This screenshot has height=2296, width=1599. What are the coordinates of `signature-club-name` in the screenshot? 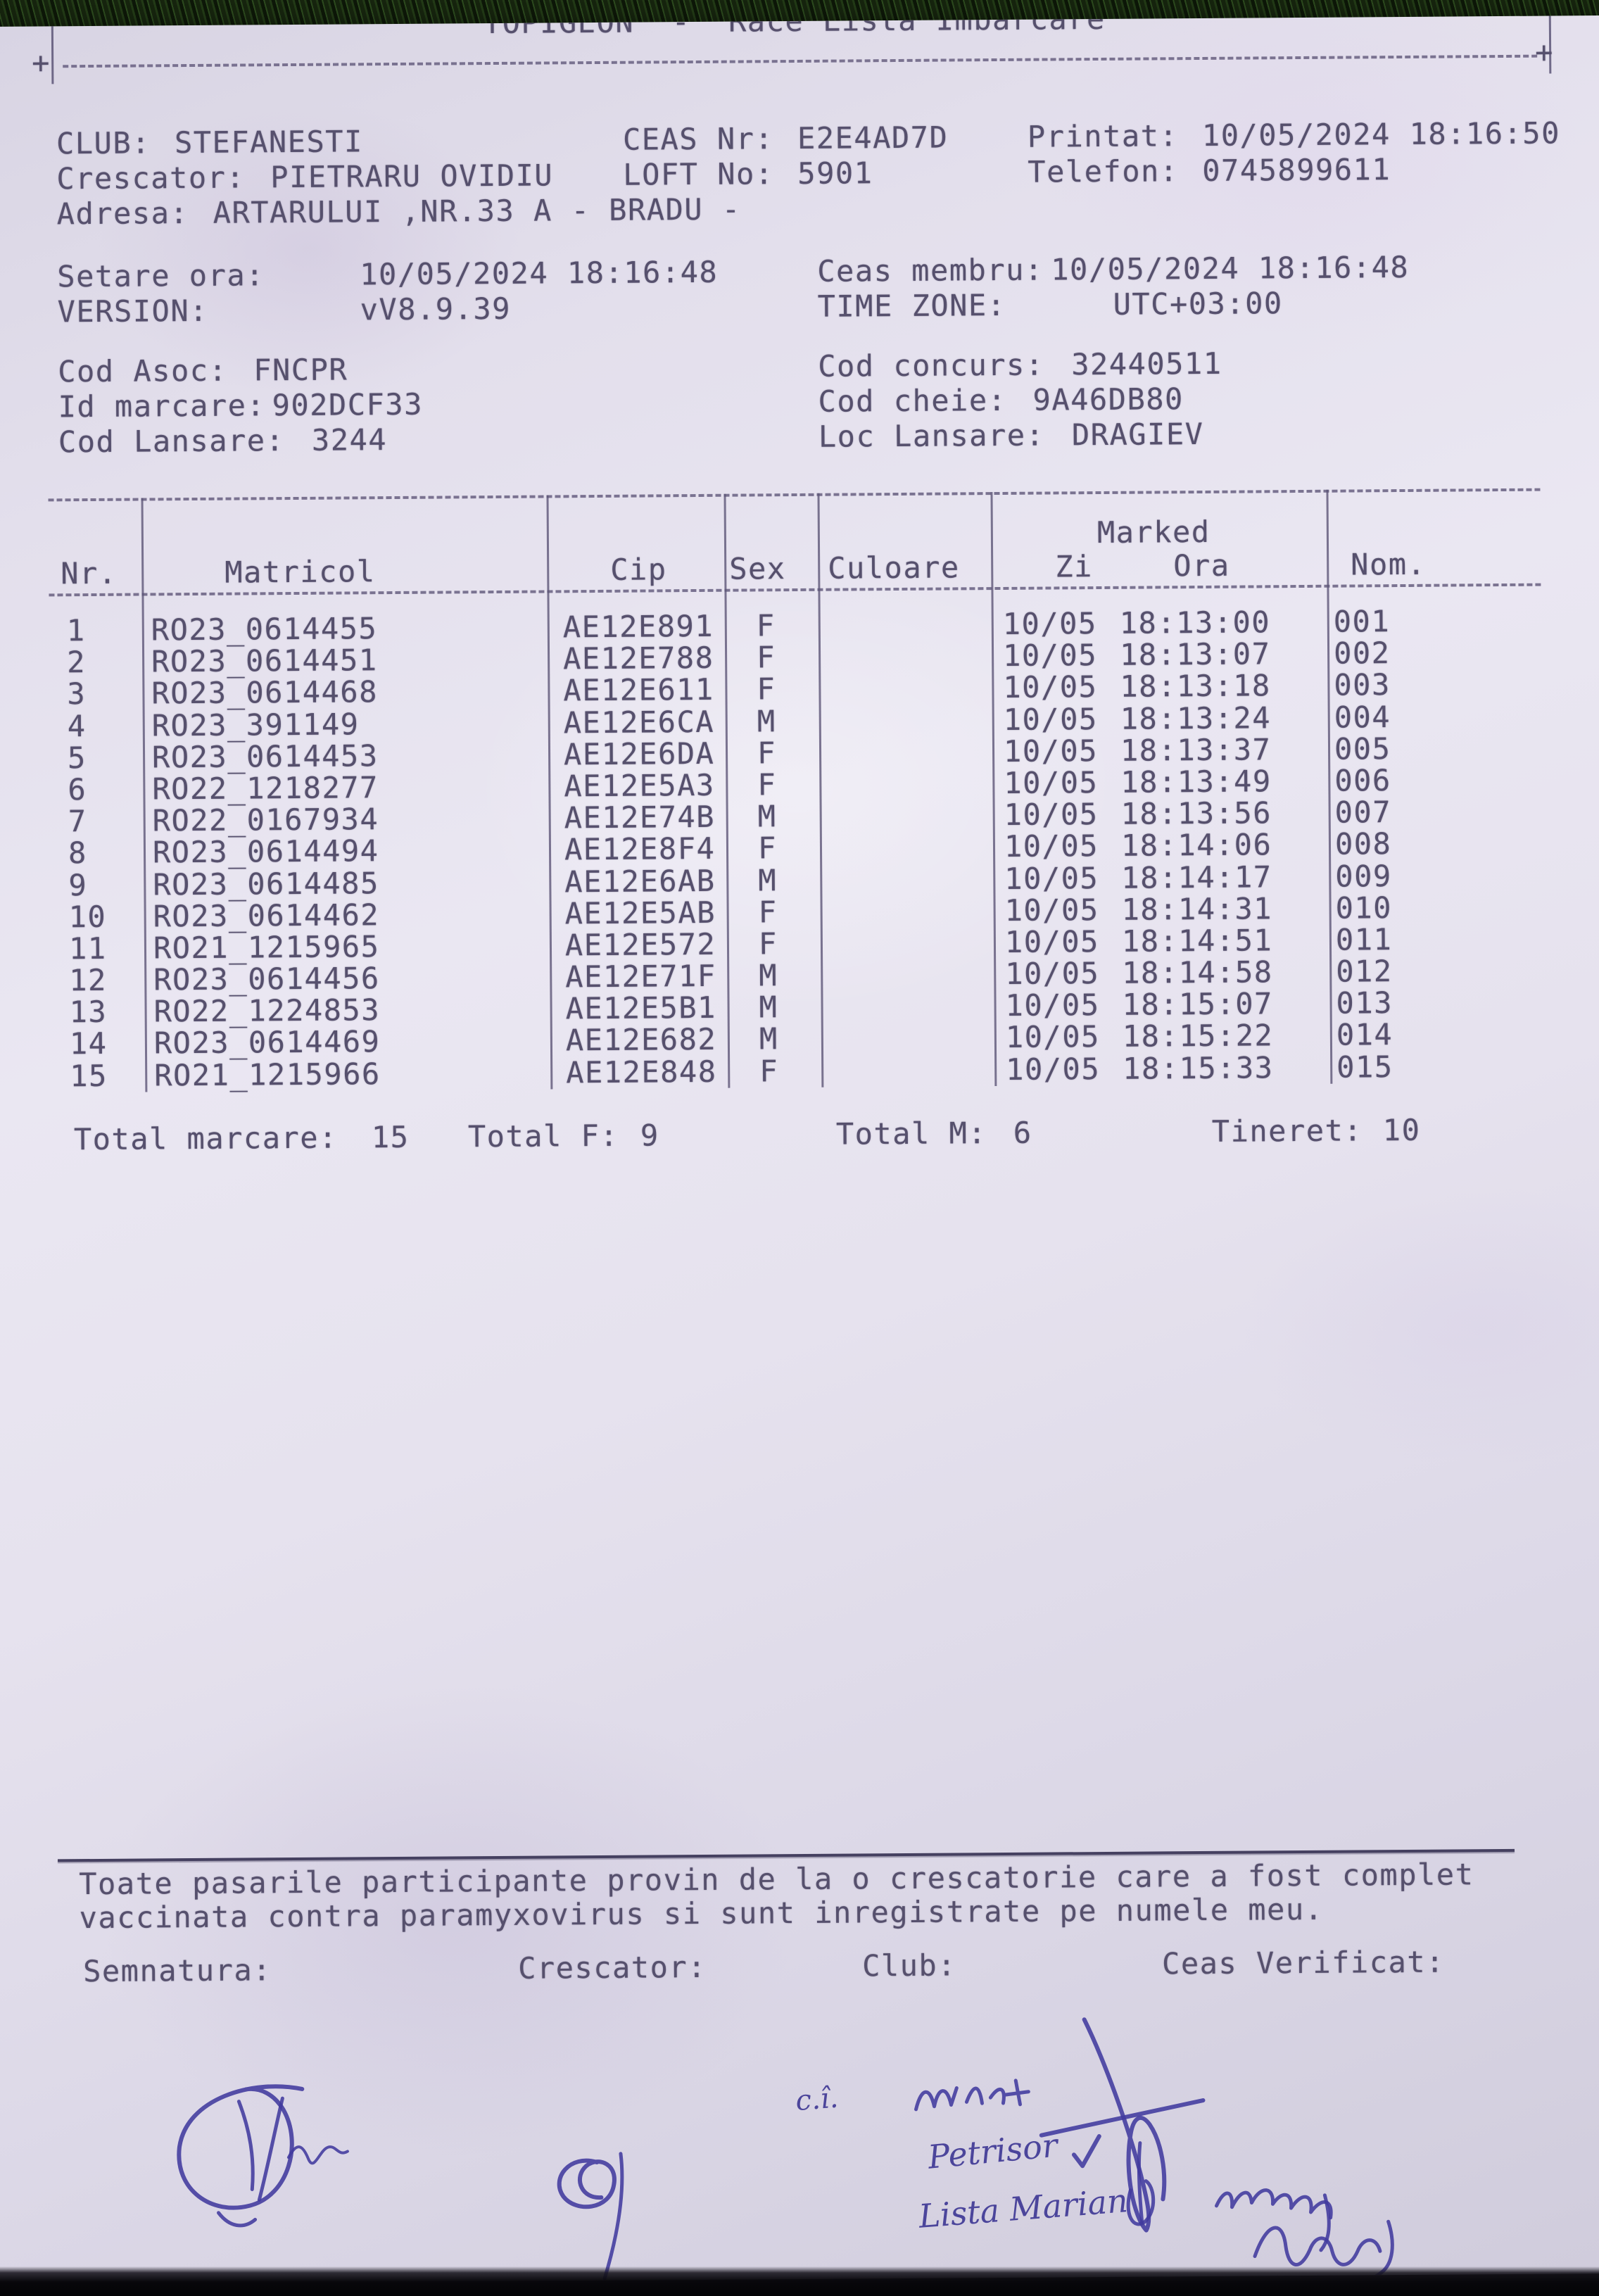 It's located at (1060, 2125).